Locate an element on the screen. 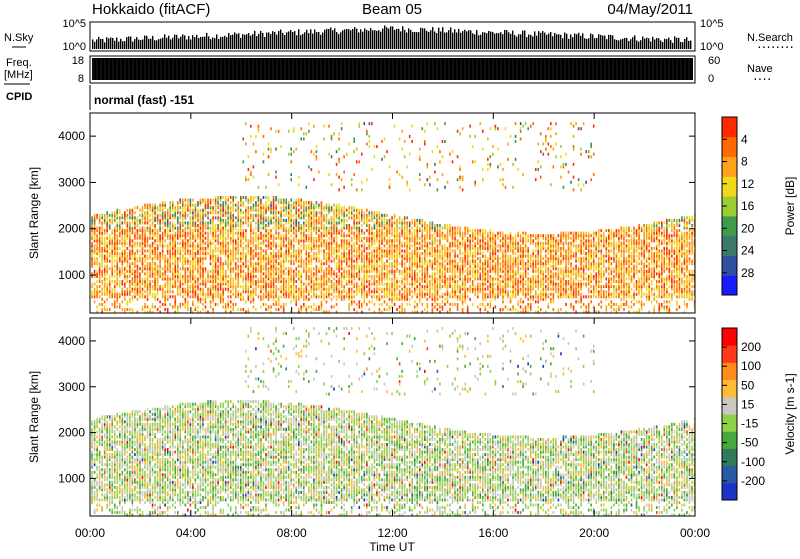 The width and height of the screenshot is (800, 559). nave-tick-right-bottom: 0 is located at coordinates (711, 79).